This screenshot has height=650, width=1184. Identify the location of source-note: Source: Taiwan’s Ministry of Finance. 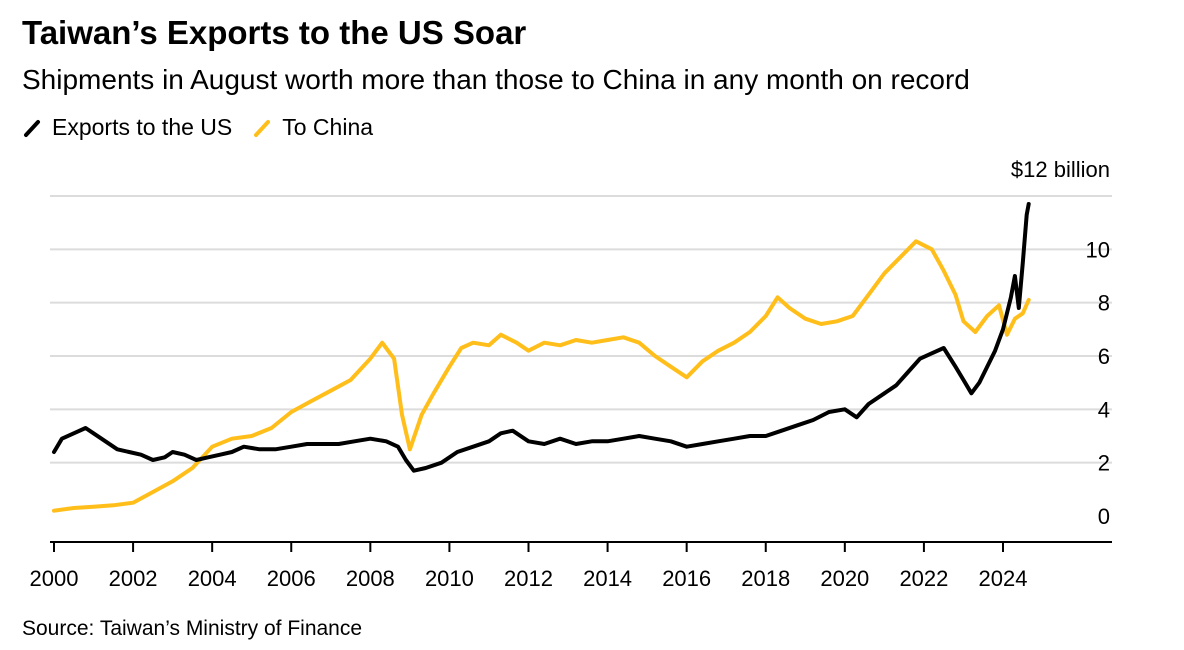
(192, 628).